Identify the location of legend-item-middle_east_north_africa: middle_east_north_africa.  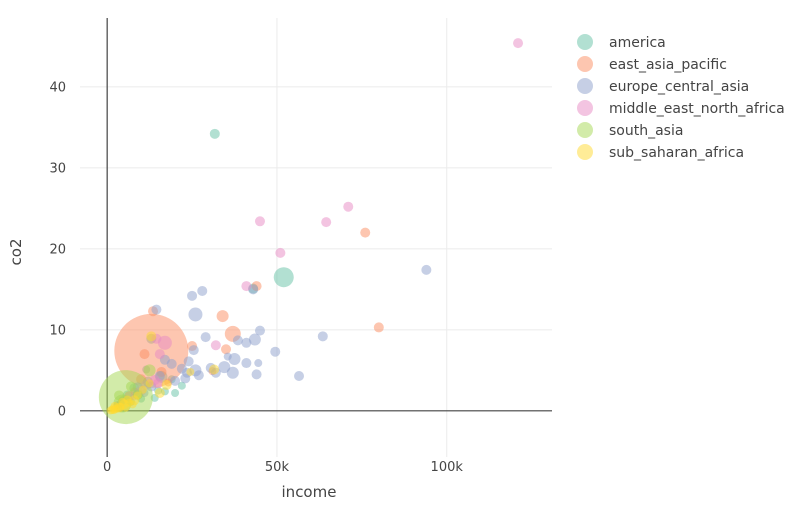
(681, 108).